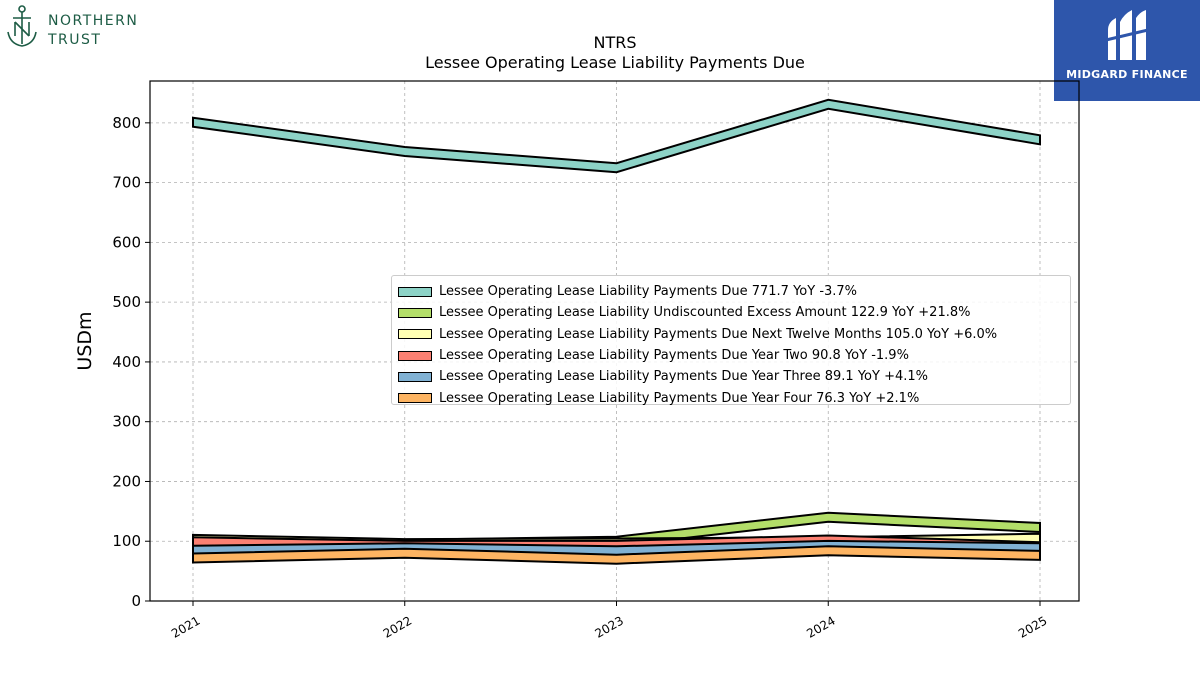 The height and width of the screenshot is (675, 1200). I want to click on x-tick-label: 2023, so click(609, 626).